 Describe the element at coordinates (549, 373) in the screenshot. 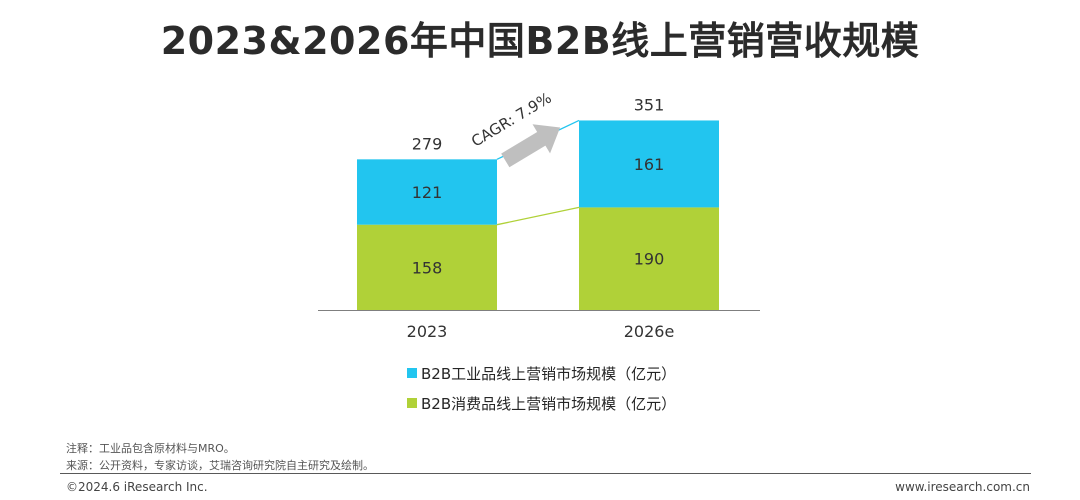

I see `legend-label-industrial: B2B工业品线上营销市场规模（亿元）` at that location.